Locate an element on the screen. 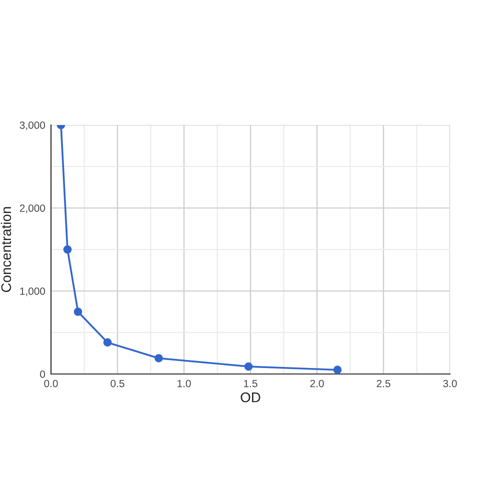  x-tick-label: 1.5 is located at coordinates (251, 384).